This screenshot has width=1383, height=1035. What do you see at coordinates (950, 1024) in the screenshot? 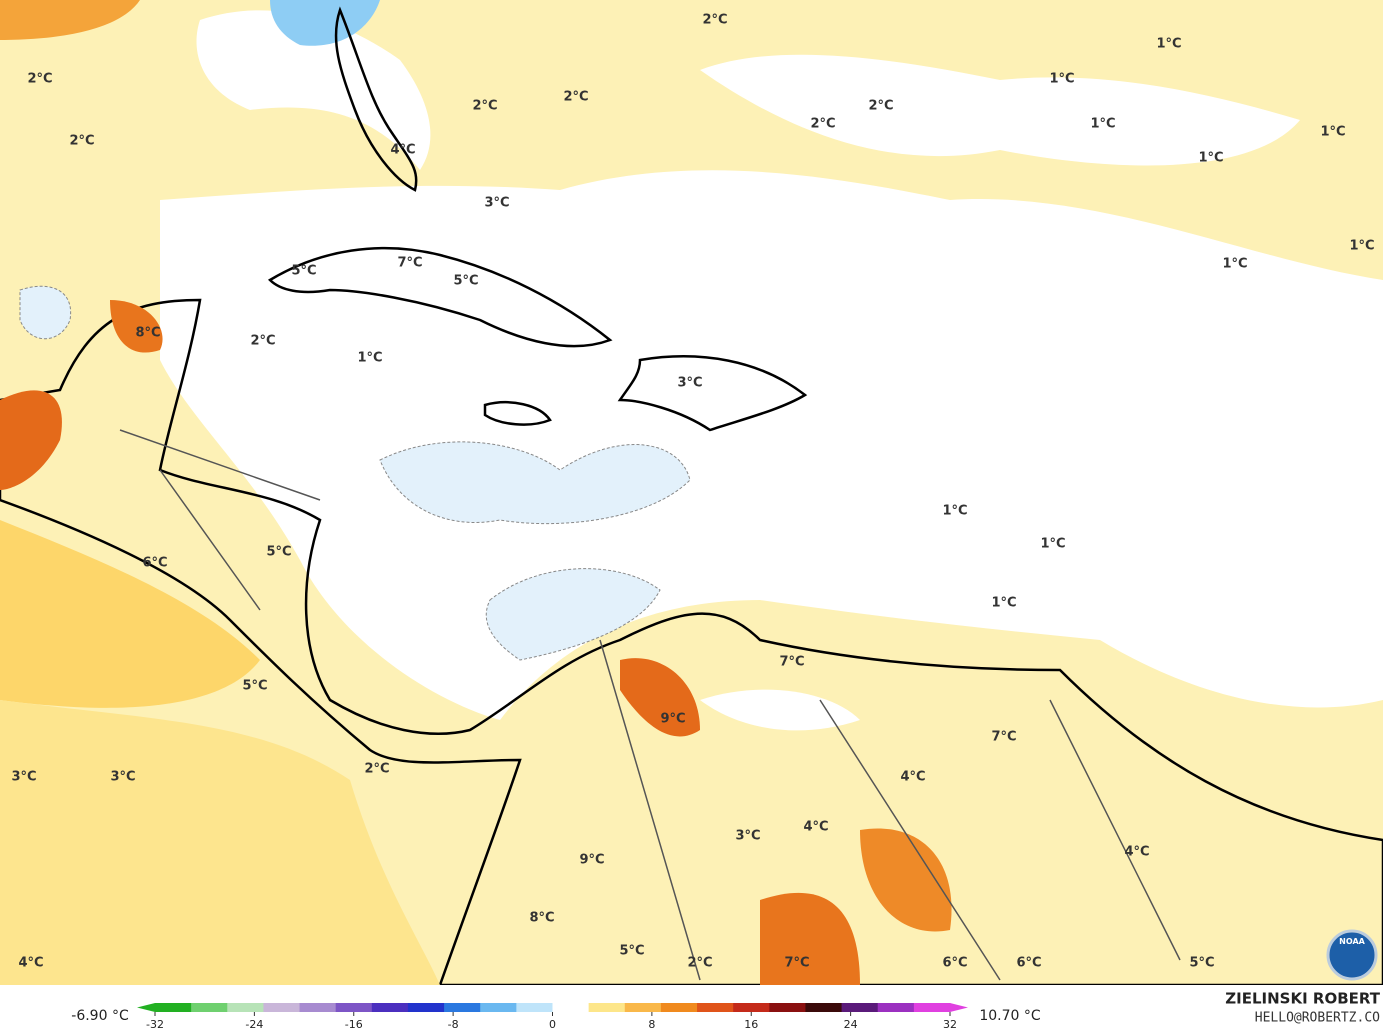
I see `colorbar-tick-label: 32` at bounding box center [950, 1024].